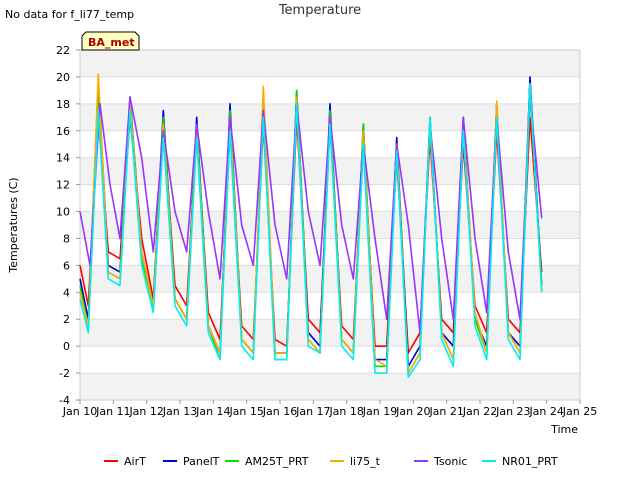 Image resolution: width=640 pixels, height=480 pixels. I want to click on legend-label: AM25T_PRT, so click(277, 461).